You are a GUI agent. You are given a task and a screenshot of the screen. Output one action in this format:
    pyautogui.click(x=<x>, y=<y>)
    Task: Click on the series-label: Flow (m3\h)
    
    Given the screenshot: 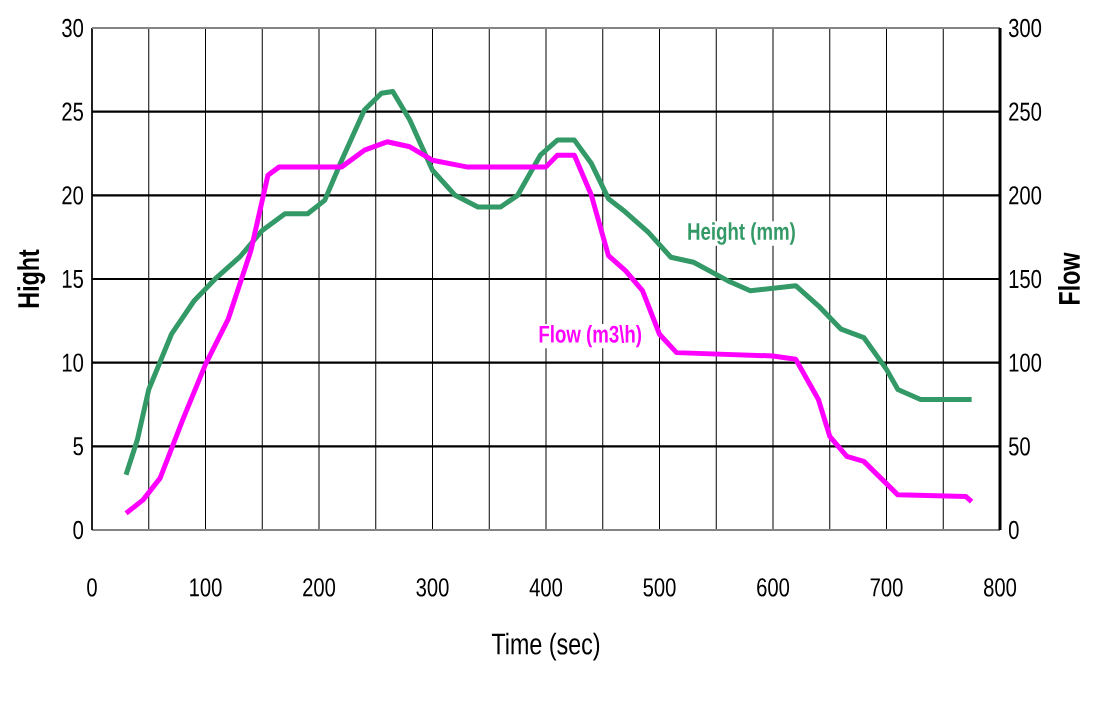 What is the action you would take?
    pyautogui.click(x=590, y=336)
    